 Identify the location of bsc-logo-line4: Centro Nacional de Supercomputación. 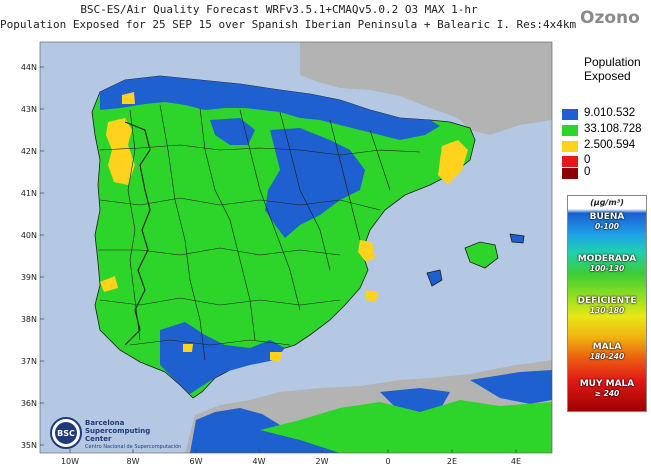
(133, 446).